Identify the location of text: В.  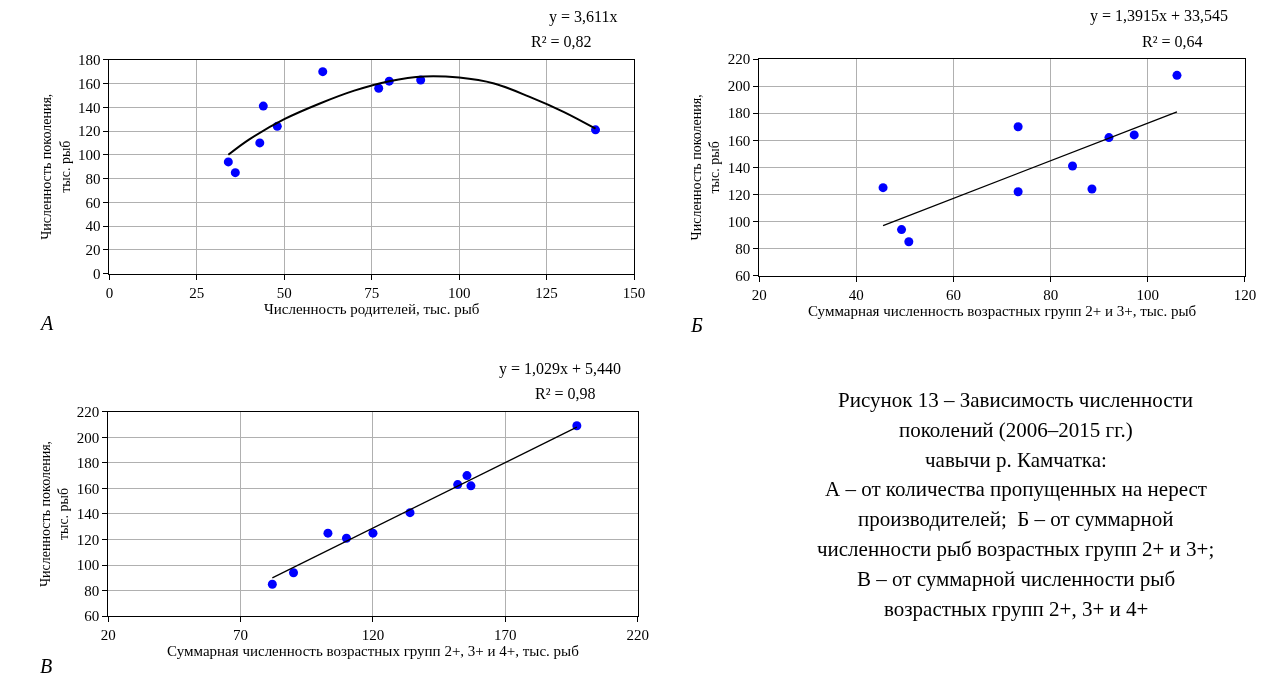
(46, 666).